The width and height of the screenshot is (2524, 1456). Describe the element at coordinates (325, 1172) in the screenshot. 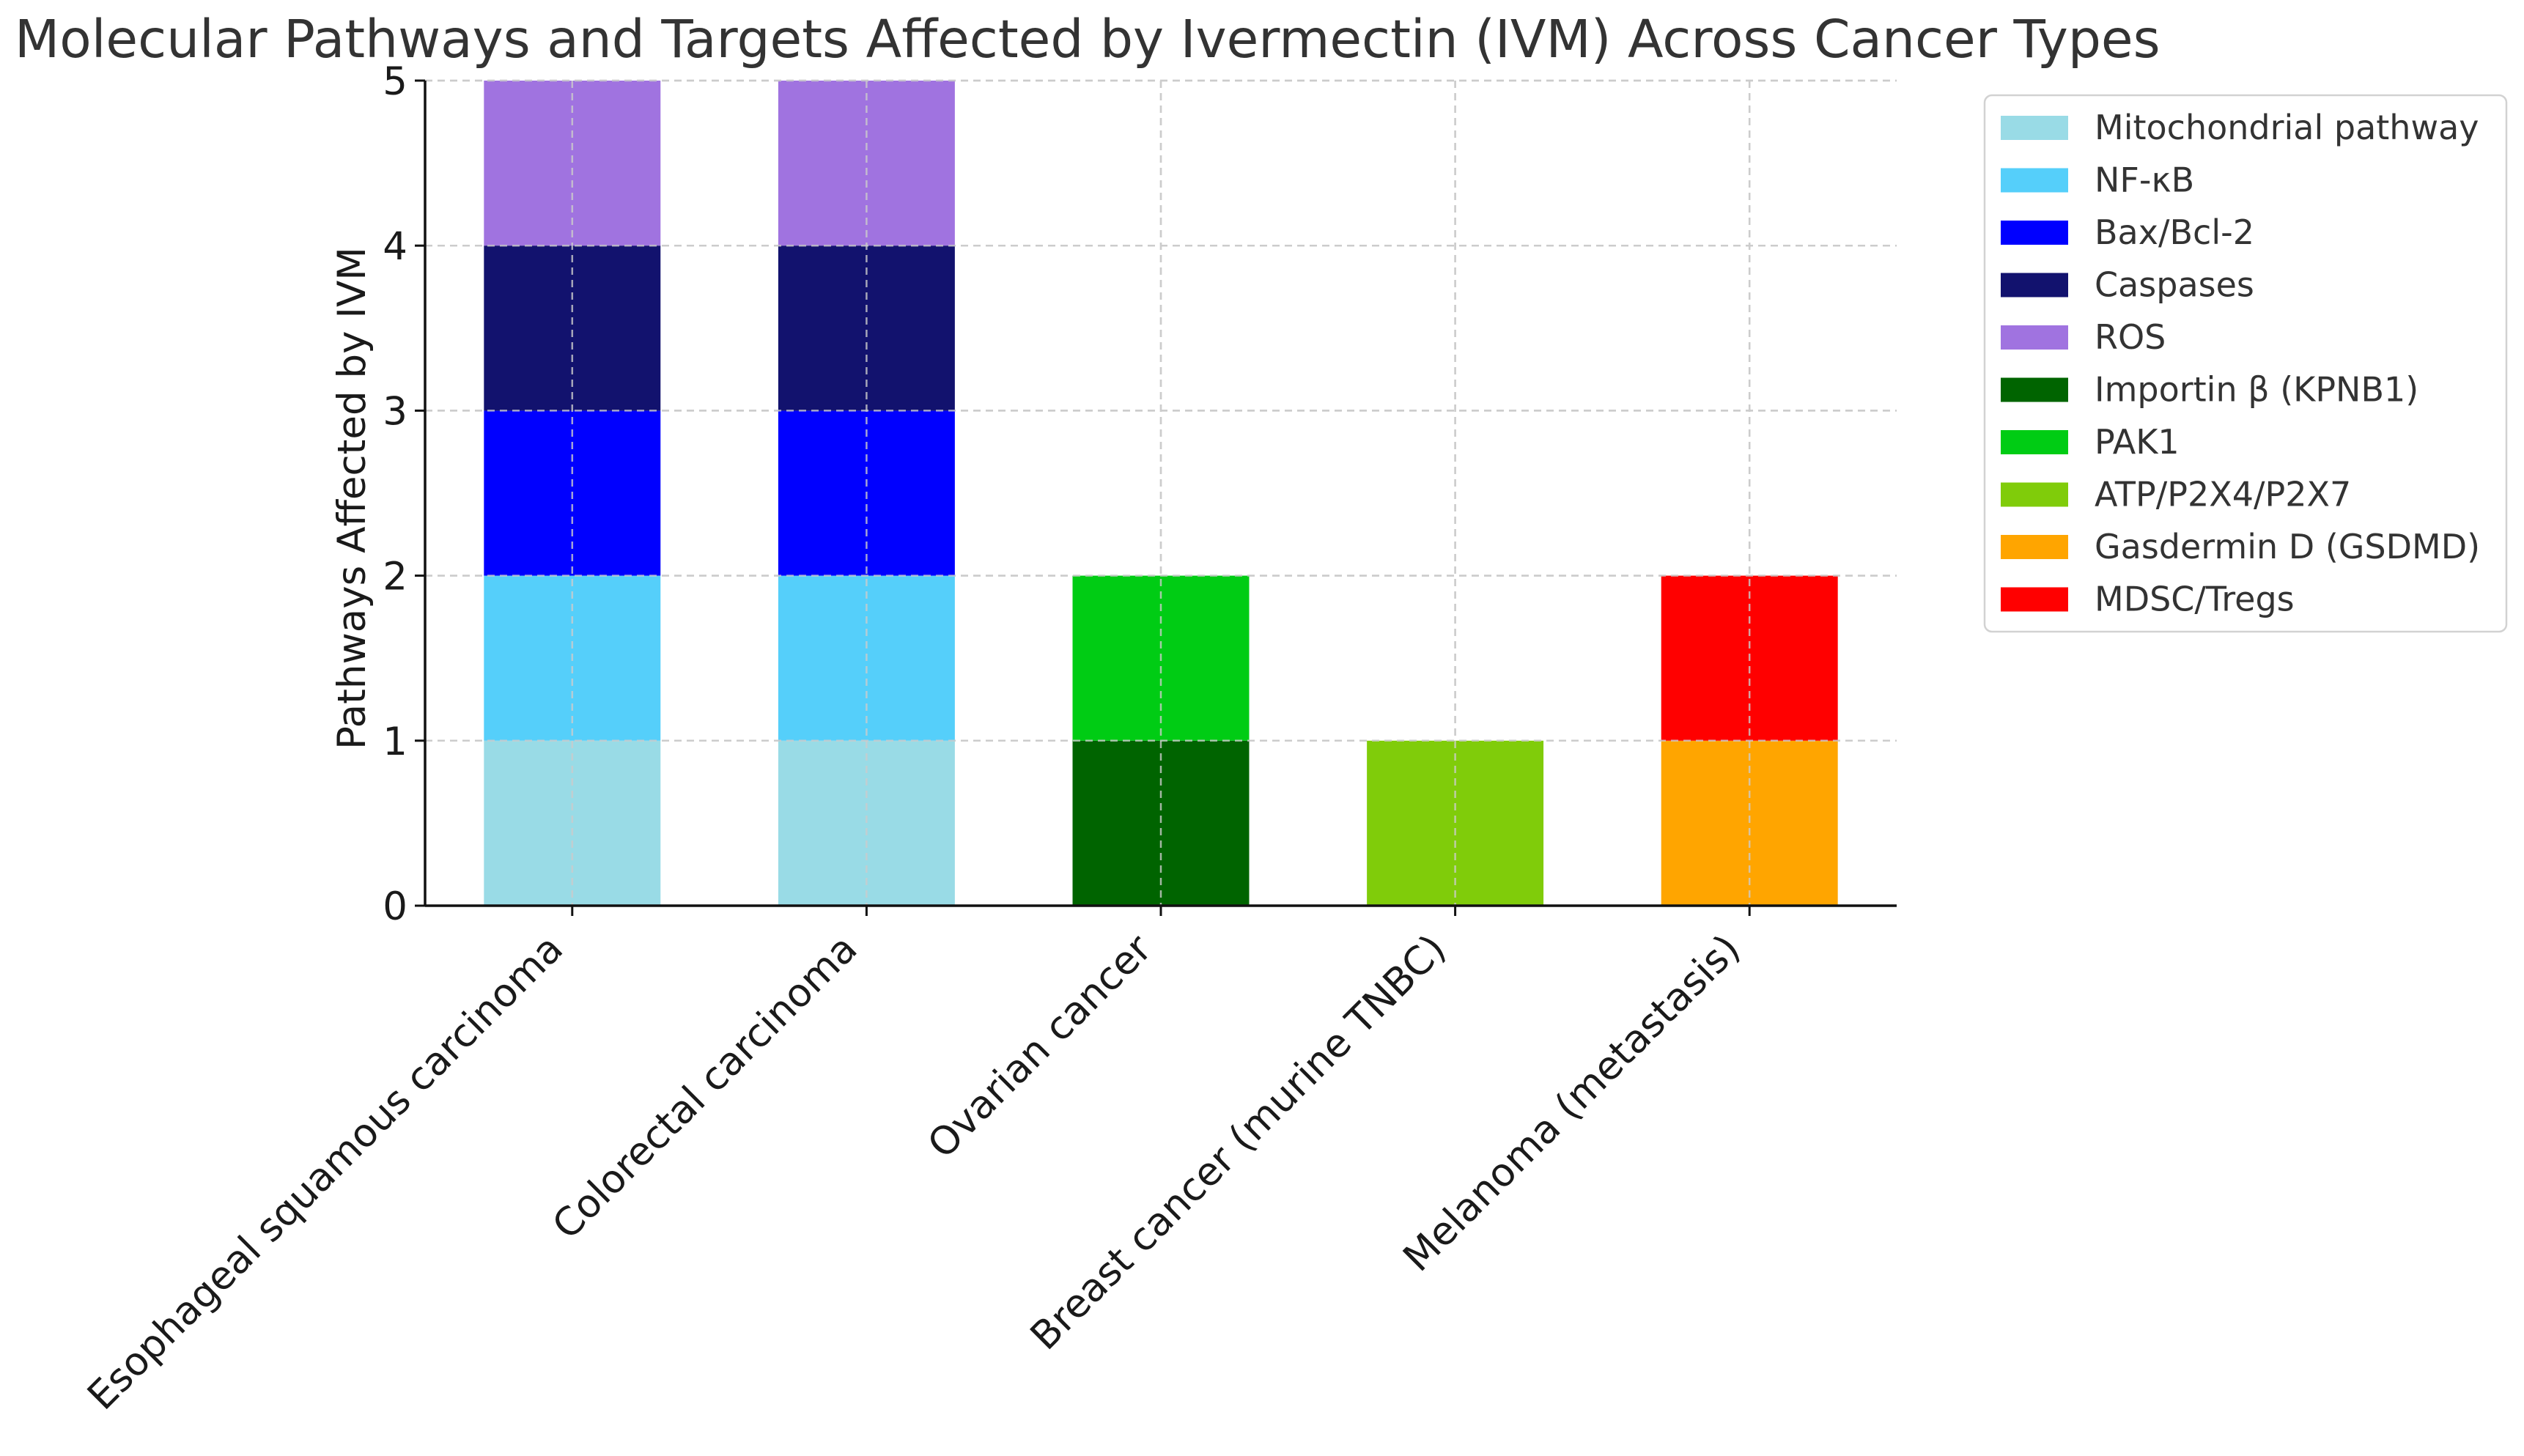

I see `x-tick-label: Esophageal squamous carcinoma` at that location.